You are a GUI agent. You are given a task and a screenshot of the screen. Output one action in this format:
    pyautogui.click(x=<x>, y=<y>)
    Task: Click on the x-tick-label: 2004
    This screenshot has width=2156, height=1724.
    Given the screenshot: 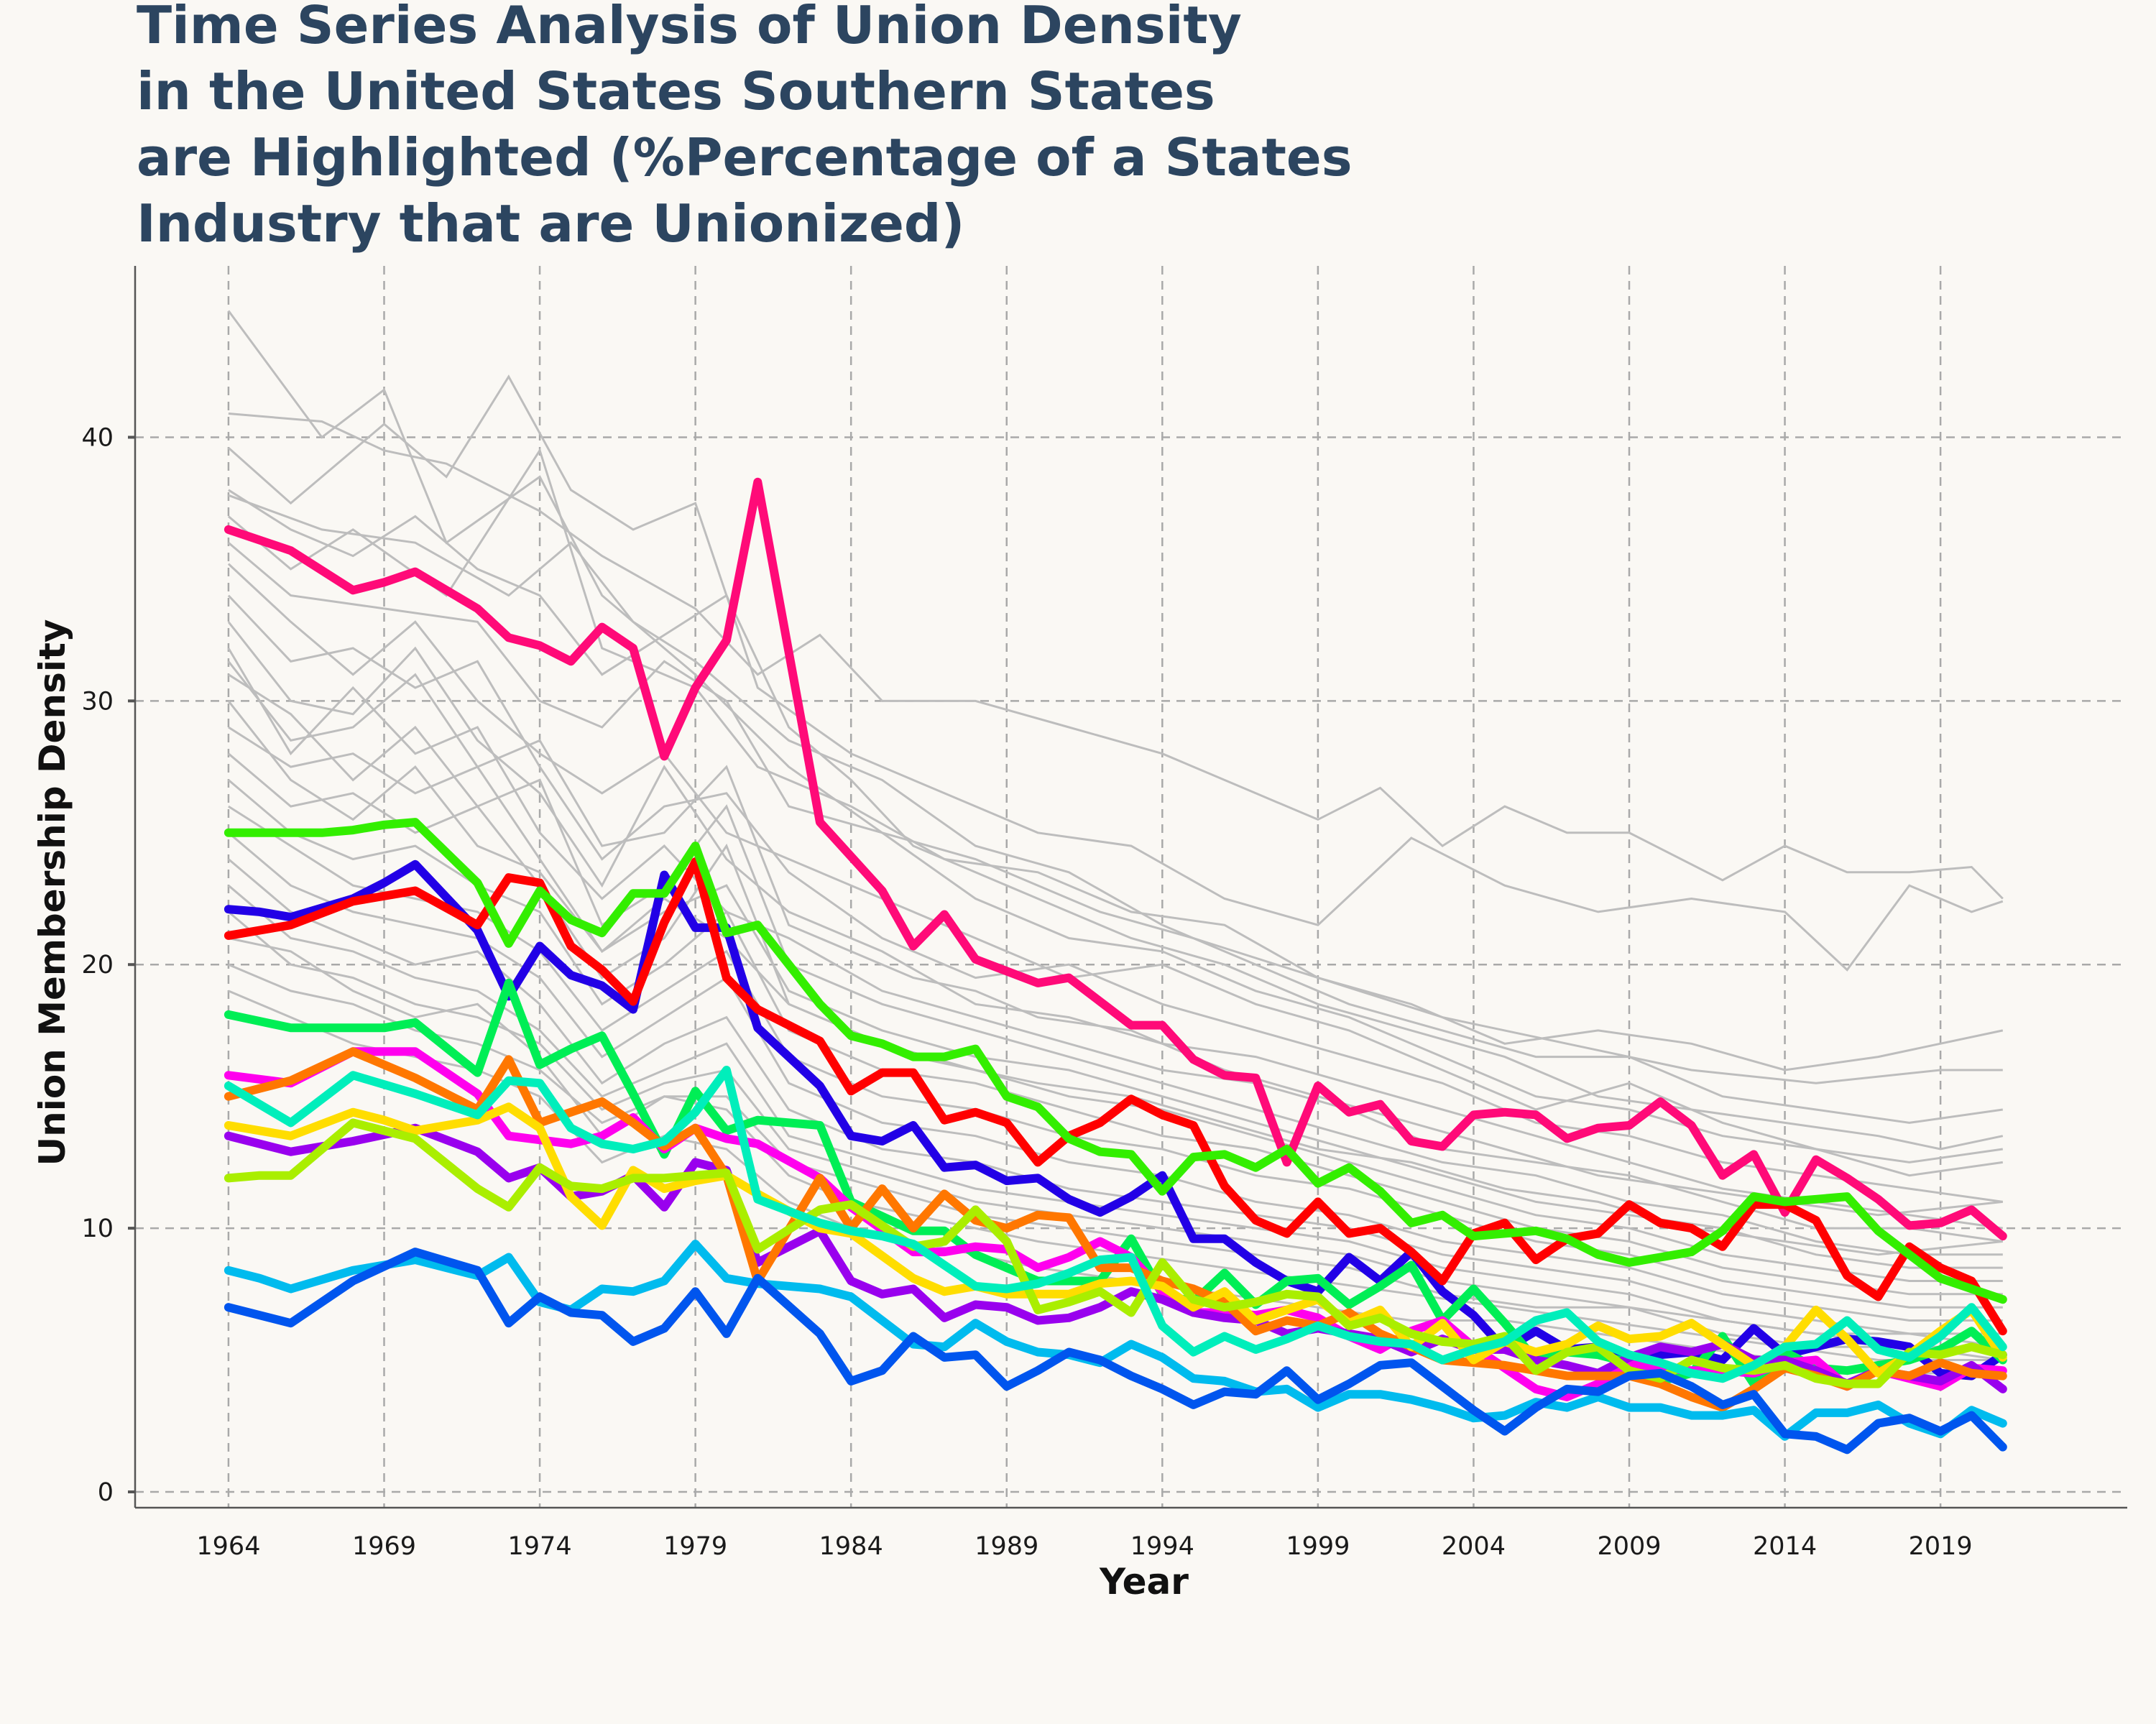 What is the action you would take?
    pyautogui.click(x=1474, y=1546)
    